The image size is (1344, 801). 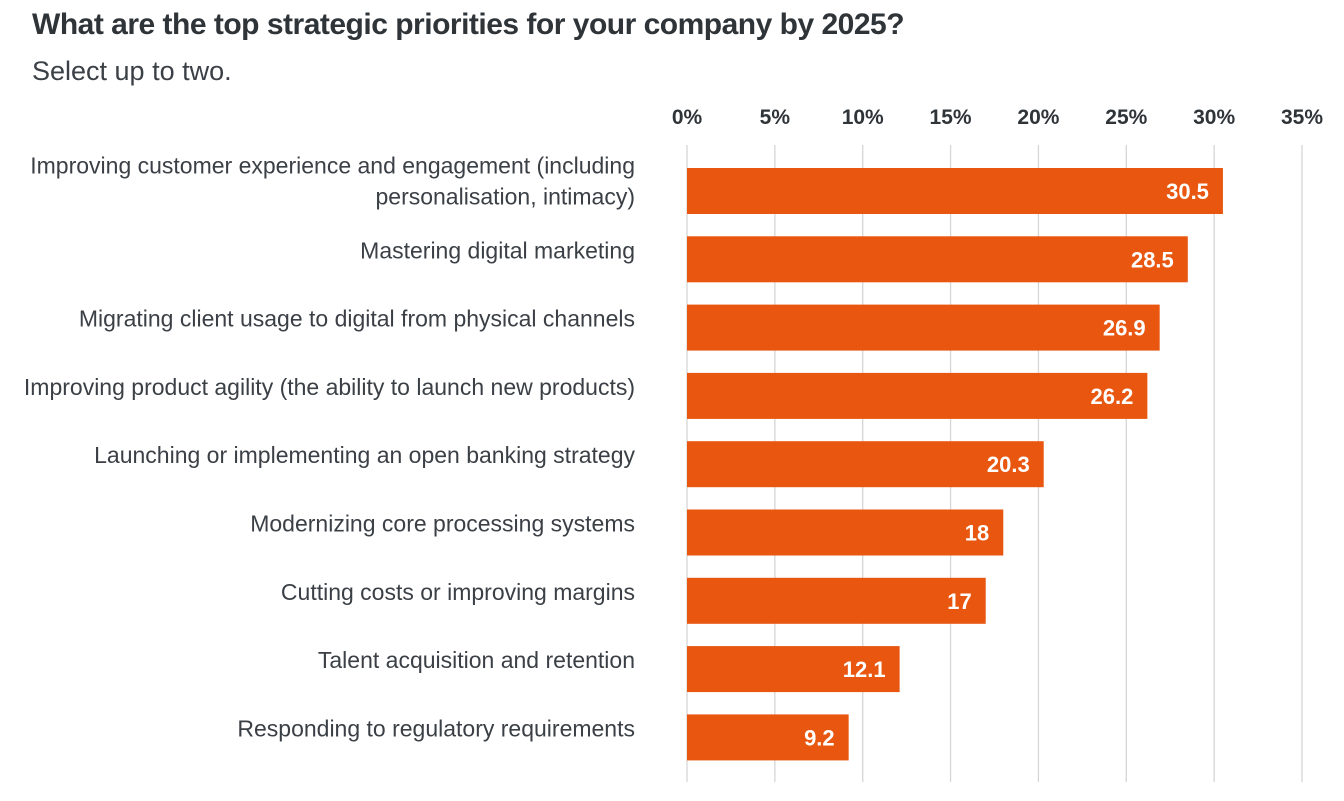 I want to click on bar-value-label: 20.3, so click(x=1008, y=464).